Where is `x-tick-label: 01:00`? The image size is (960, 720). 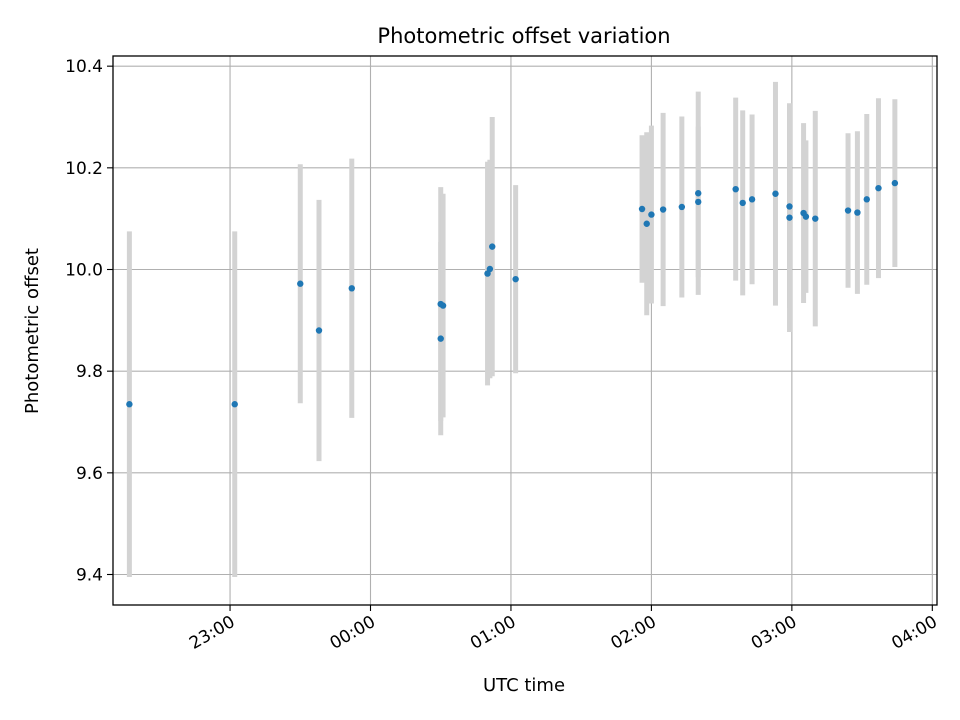
x-tick-label: 01:00 is located at coordinates (493, 633).